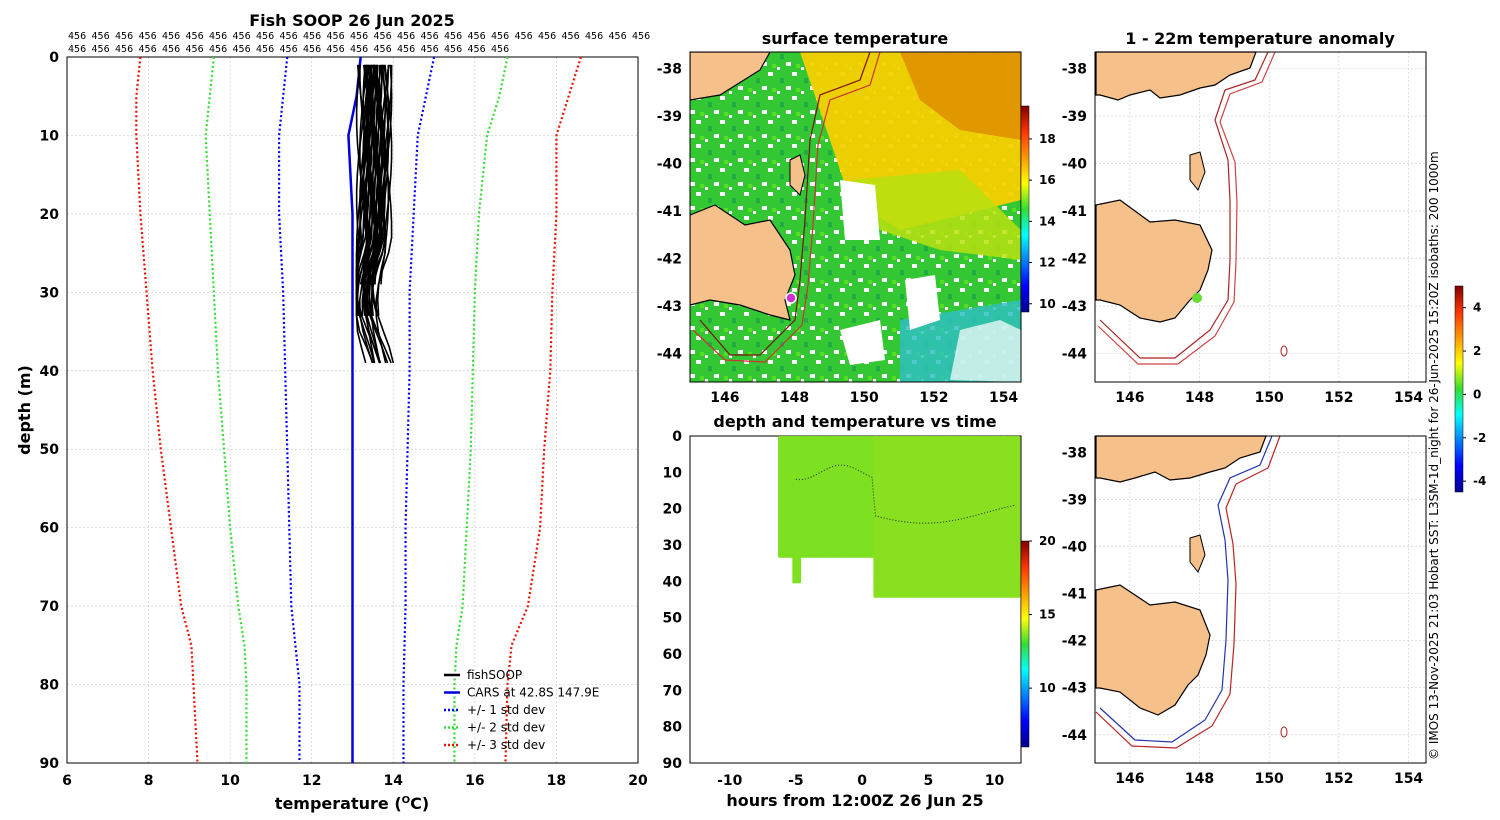  What do you see at coordinates (673, 691) in the screenshot?
I see `time-y-tick-label: 70` at bounding box center [673, 691].